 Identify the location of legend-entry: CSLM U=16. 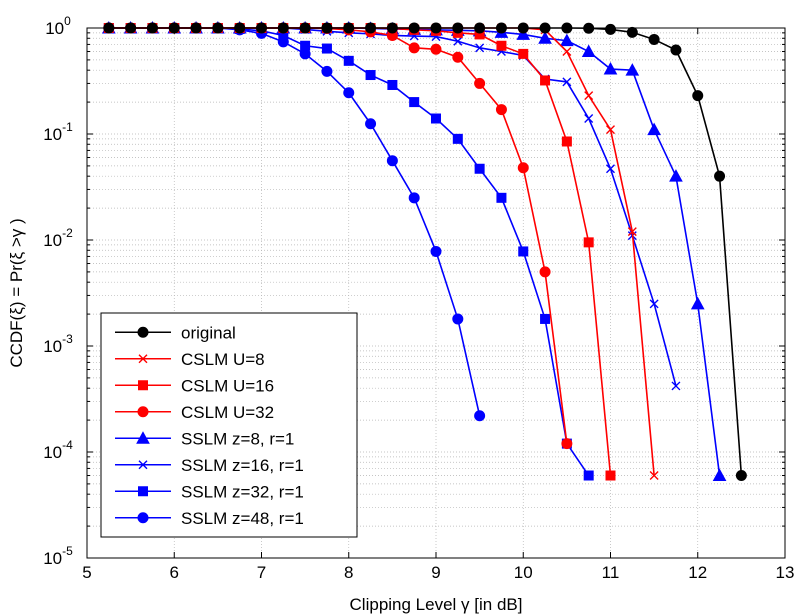
(194, 385).